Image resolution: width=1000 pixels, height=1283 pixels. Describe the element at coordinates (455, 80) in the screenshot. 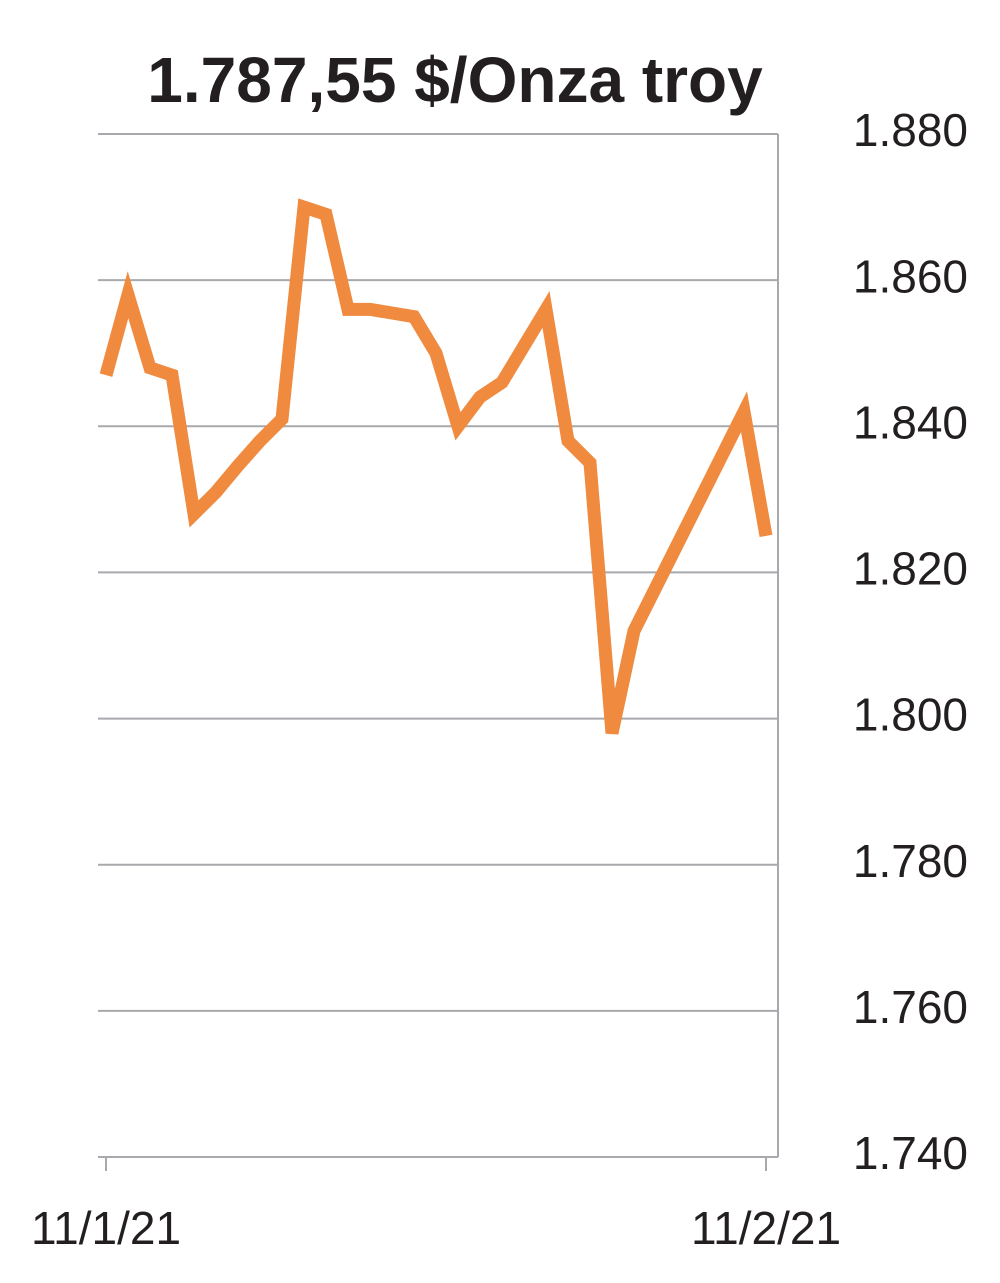

I see `chart-title: 1.787,55 $/Onza troy` at that location.